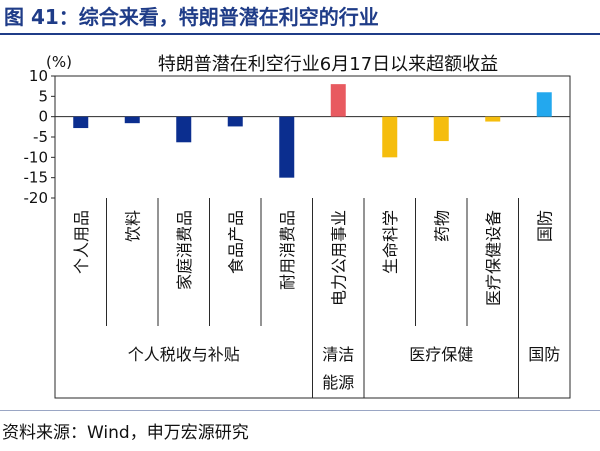 This screenshot has height=451, width=600. I want to click on group-label: 医疗保健, so click(441, 354).